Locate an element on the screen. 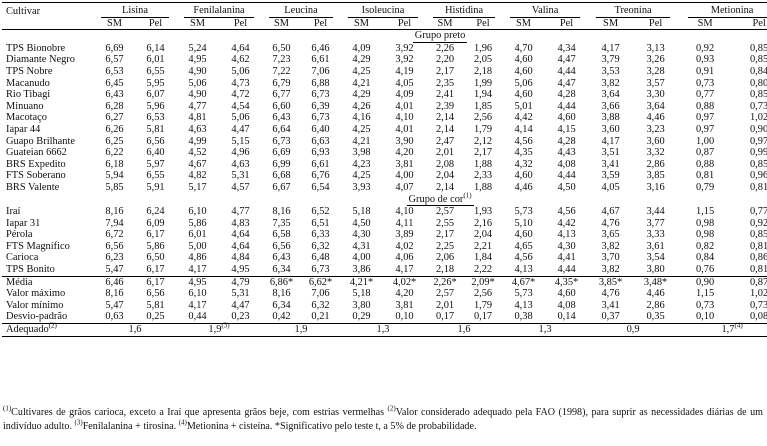  value-cell: 6,69 is located at coordinates (281, 153).